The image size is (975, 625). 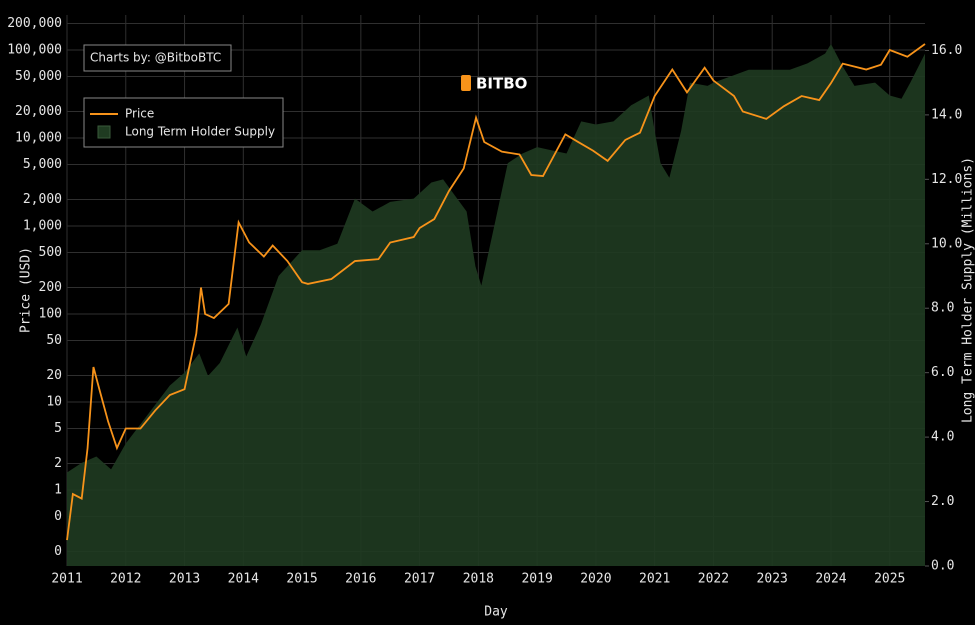 I want to click on credit-box: Charts by: @BitboBTC, so click(x=157, y=58).